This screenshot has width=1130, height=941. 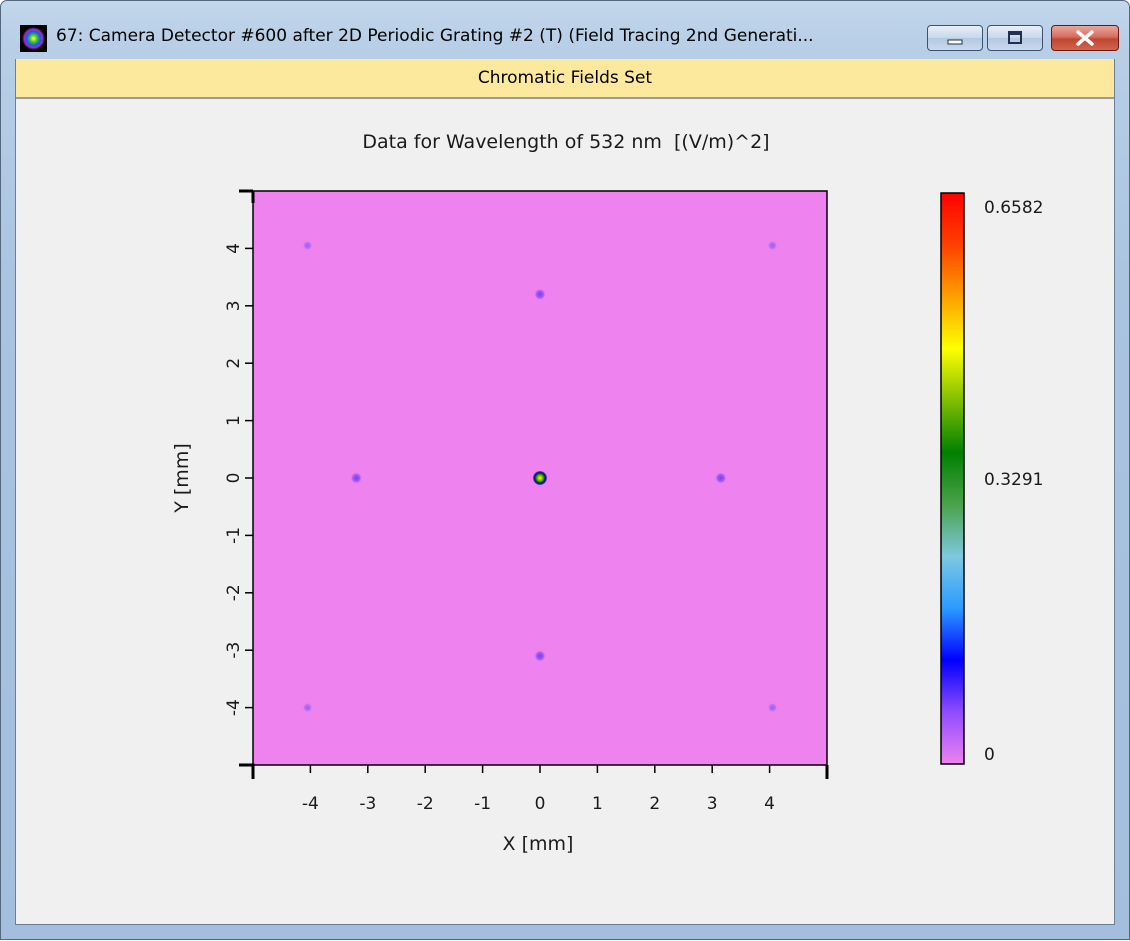 What do you see at coordinates (540, 804) in the screenshot?
I see `x-tick-label: 0` at bounding box center [540, 804].